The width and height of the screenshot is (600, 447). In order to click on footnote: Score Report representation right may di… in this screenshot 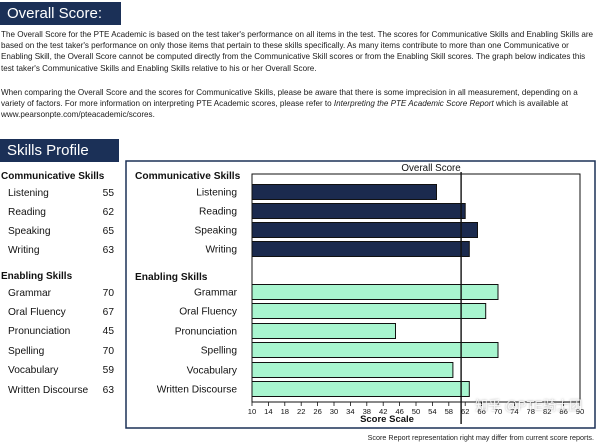, I will do `click(480, 437)`.